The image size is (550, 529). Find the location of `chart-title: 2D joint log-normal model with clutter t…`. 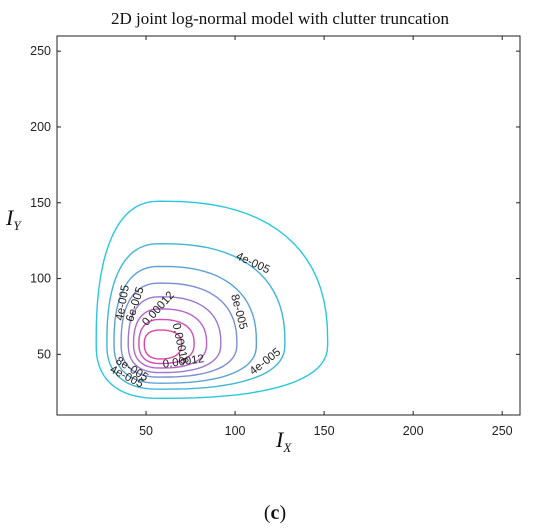

chart-title: 2D joint log-normal model with clutter t… is located at coordinates (280, 18).